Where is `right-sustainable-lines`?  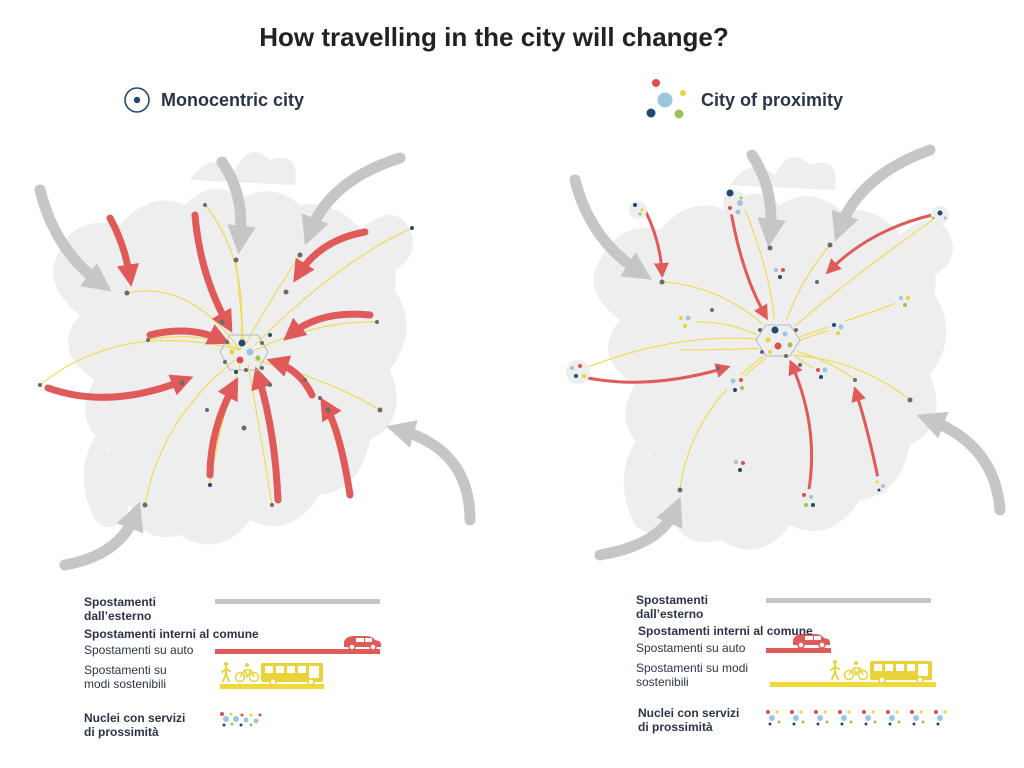 right-sustainable-lines is located at coordinates (760, 350).